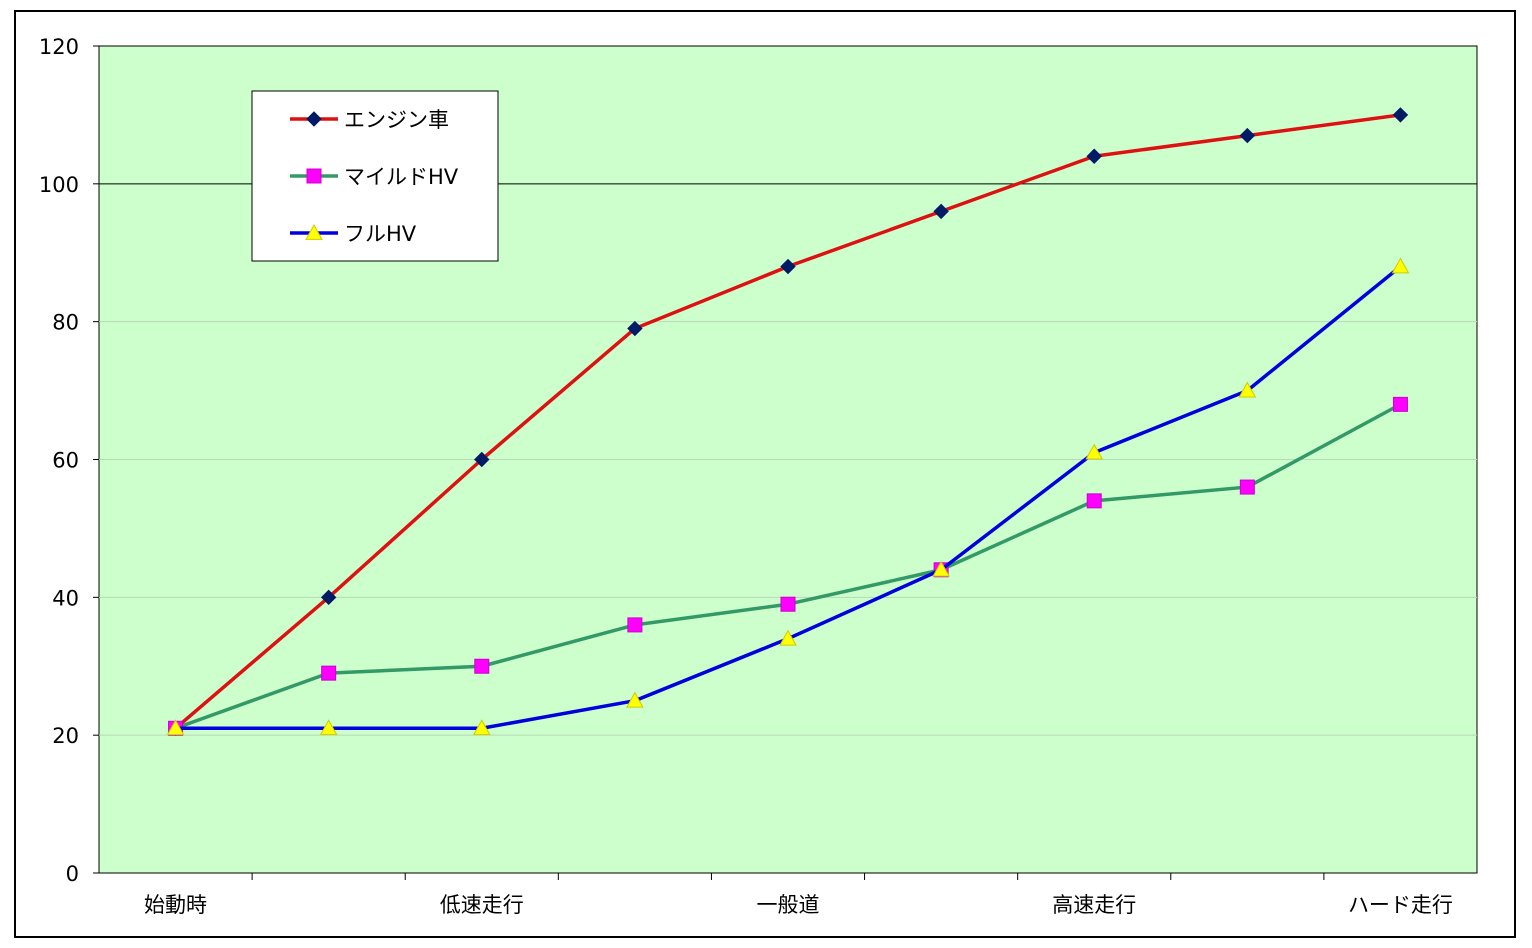 The height and width of the screenshot is (948, 1532). I want to click on legend-item: フルHV, so click(353, 234).